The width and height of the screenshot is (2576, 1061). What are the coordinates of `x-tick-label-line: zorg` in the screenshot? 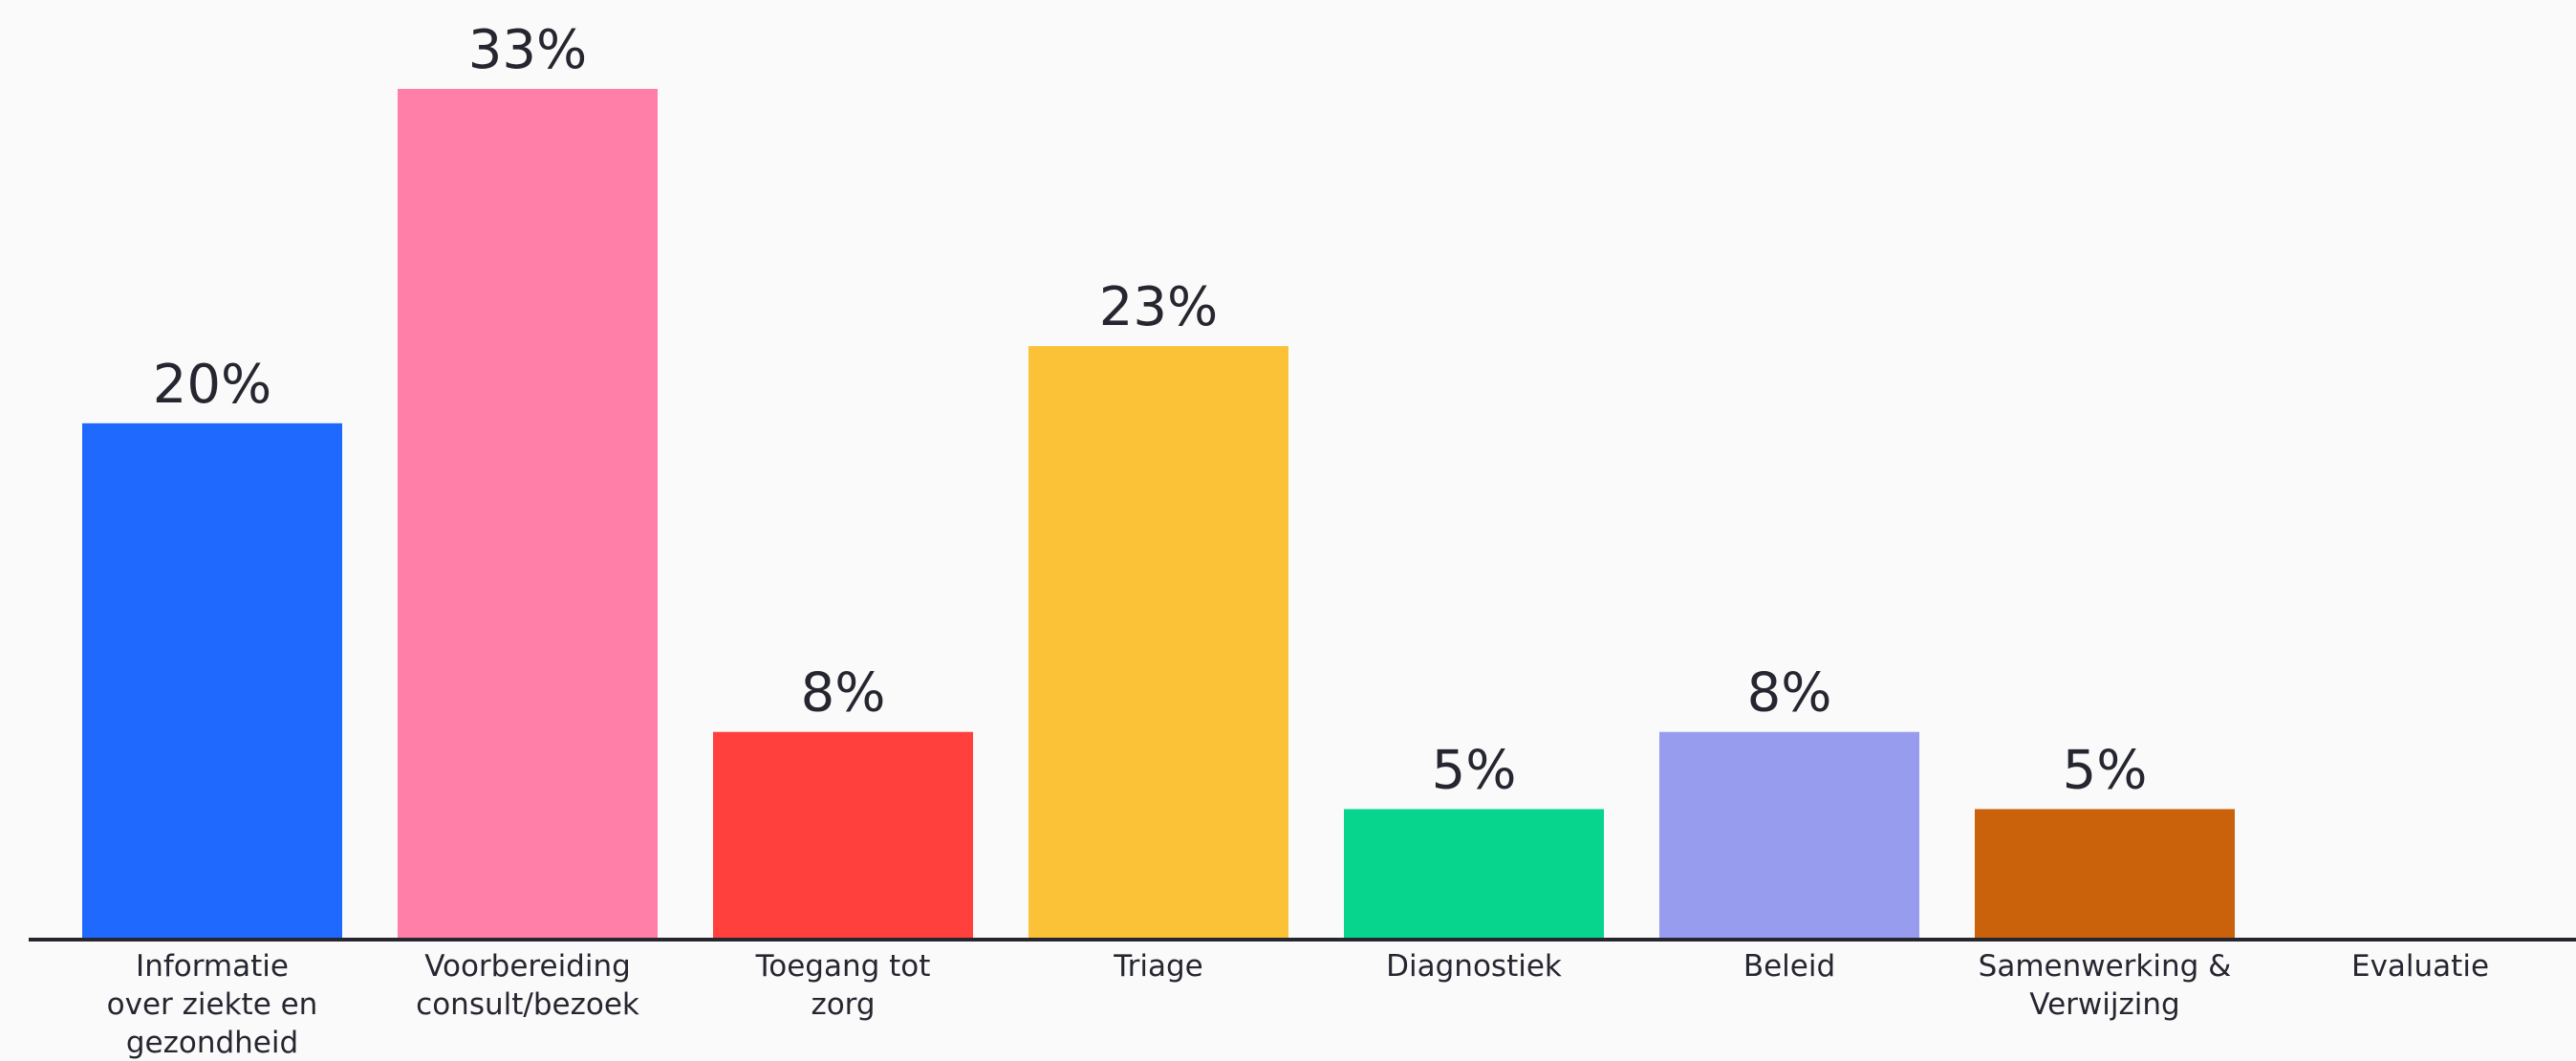 It's located at (843, 1005).